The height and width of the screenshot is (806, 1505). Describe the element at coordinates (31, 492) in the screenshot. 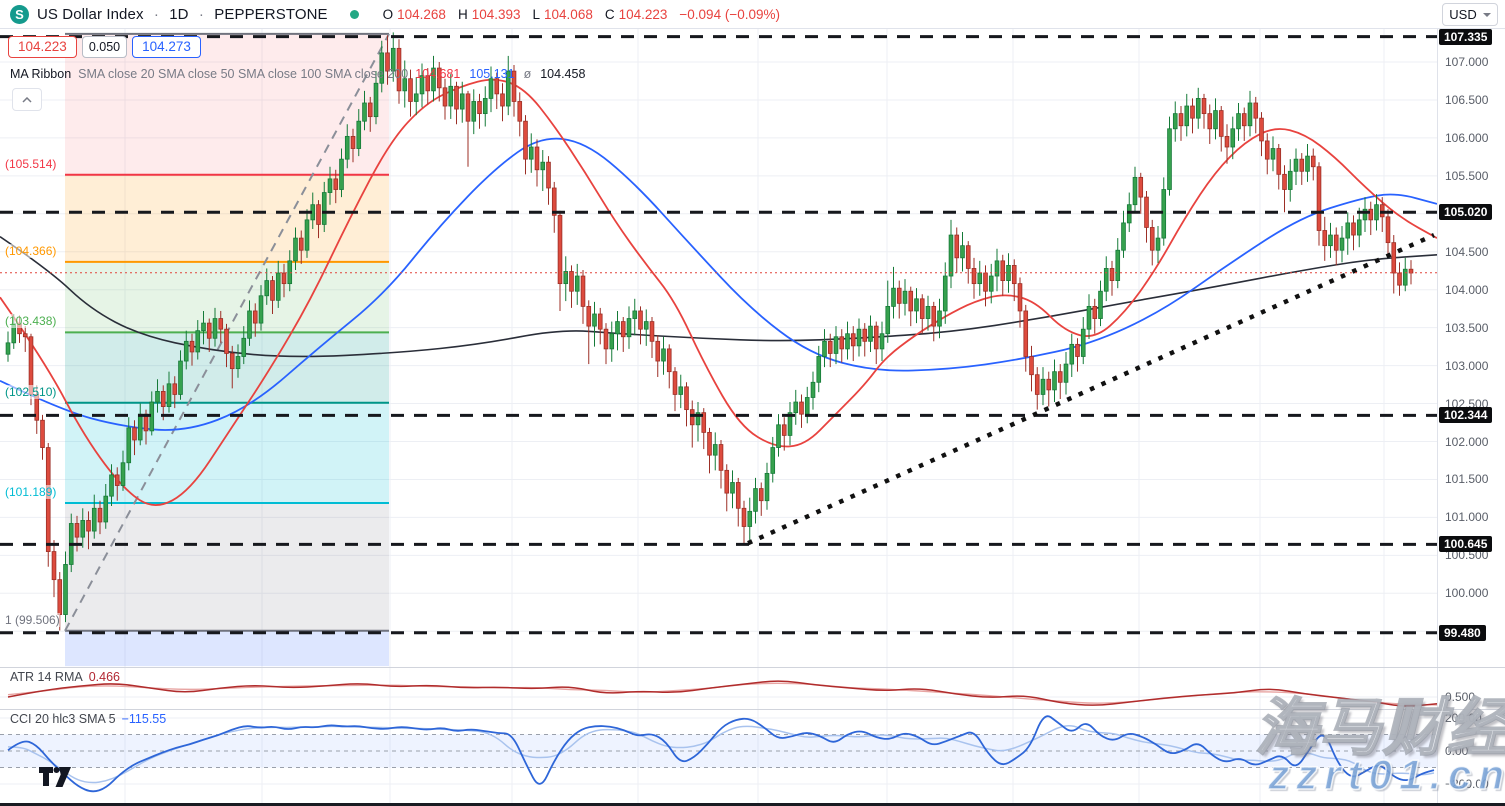

I see `fib-level-label: (101.189)` at that location.